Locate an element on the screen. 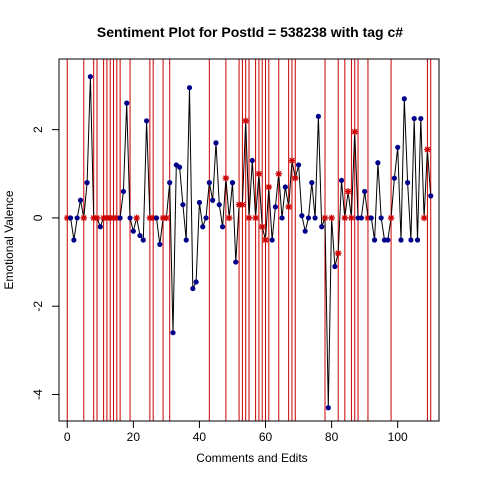 Image resolution: width=480 pixels, height=480 pixels. x-tick-label: 0 is located at coordinates (67, 437).